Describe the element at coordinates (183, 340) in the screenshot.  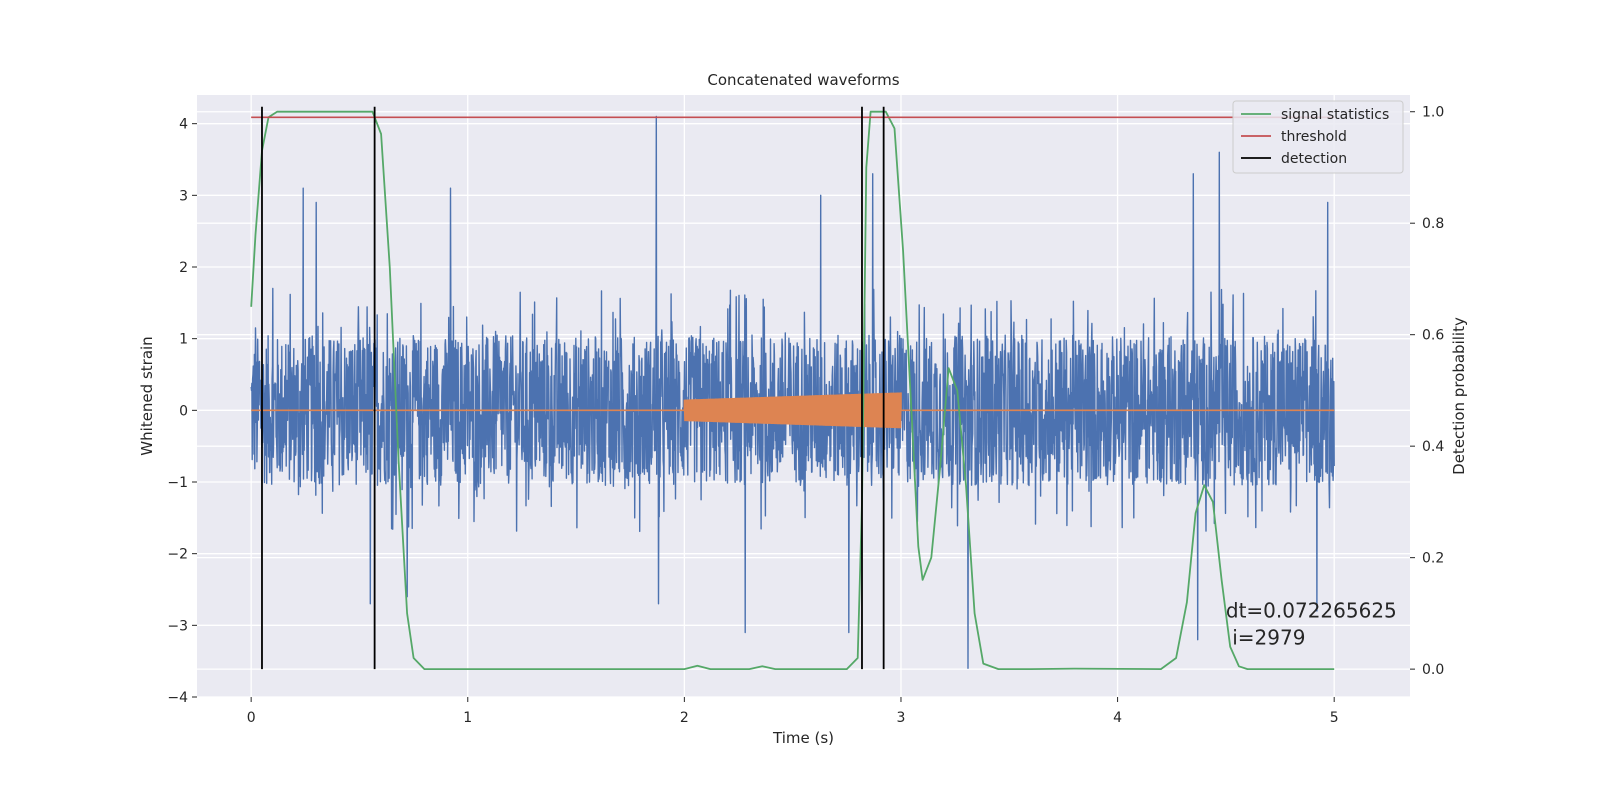
I see `y-tick-label: 1` at that location.